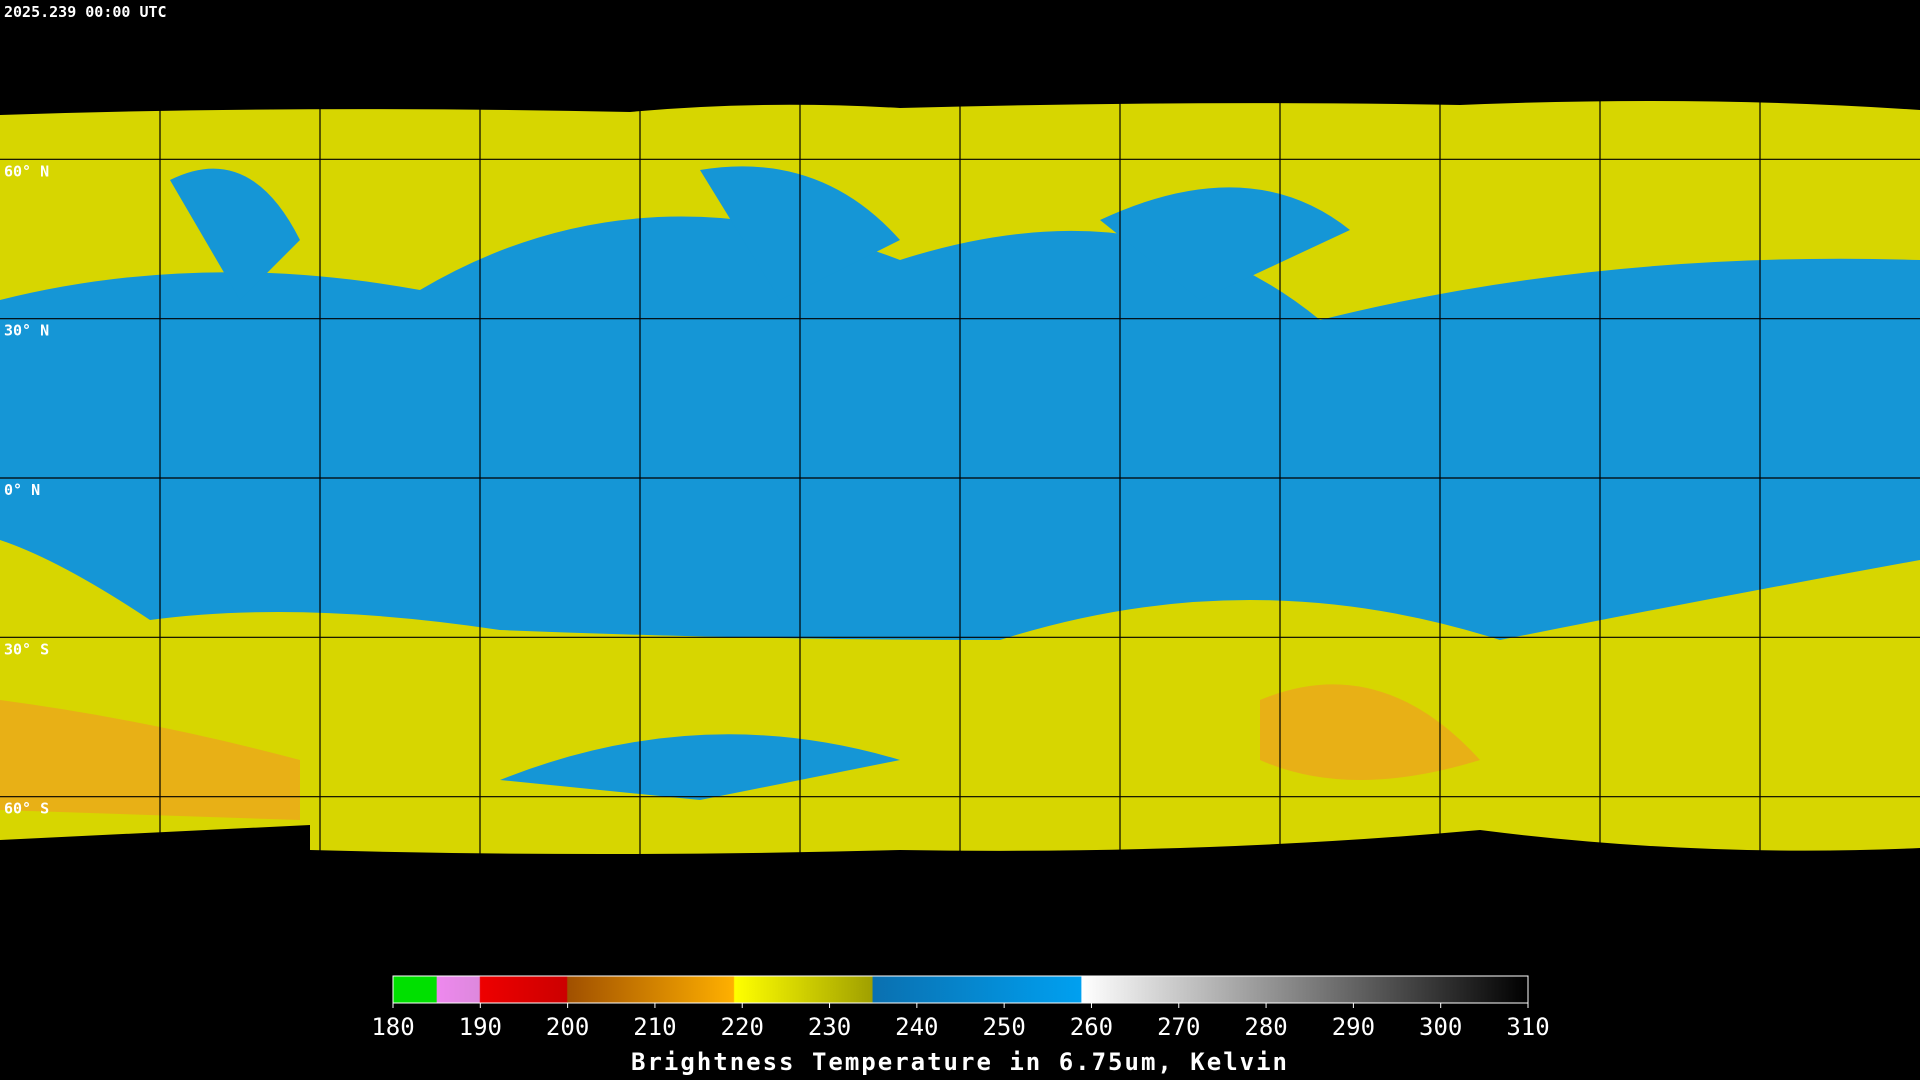  Describe the element at coordinates (829, 1027) in the screenshot. I see `colorbar-tick-label: 230` at that location.